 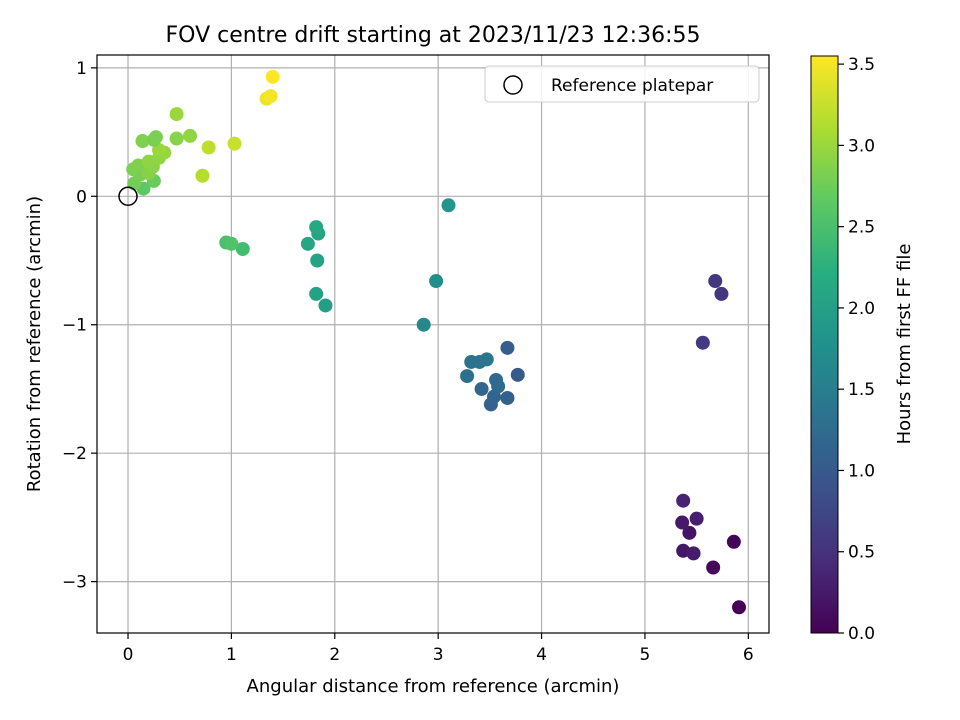 I want to click on y-axis-label: Rotation from reference (arcmin), so click(x=34, y=344).